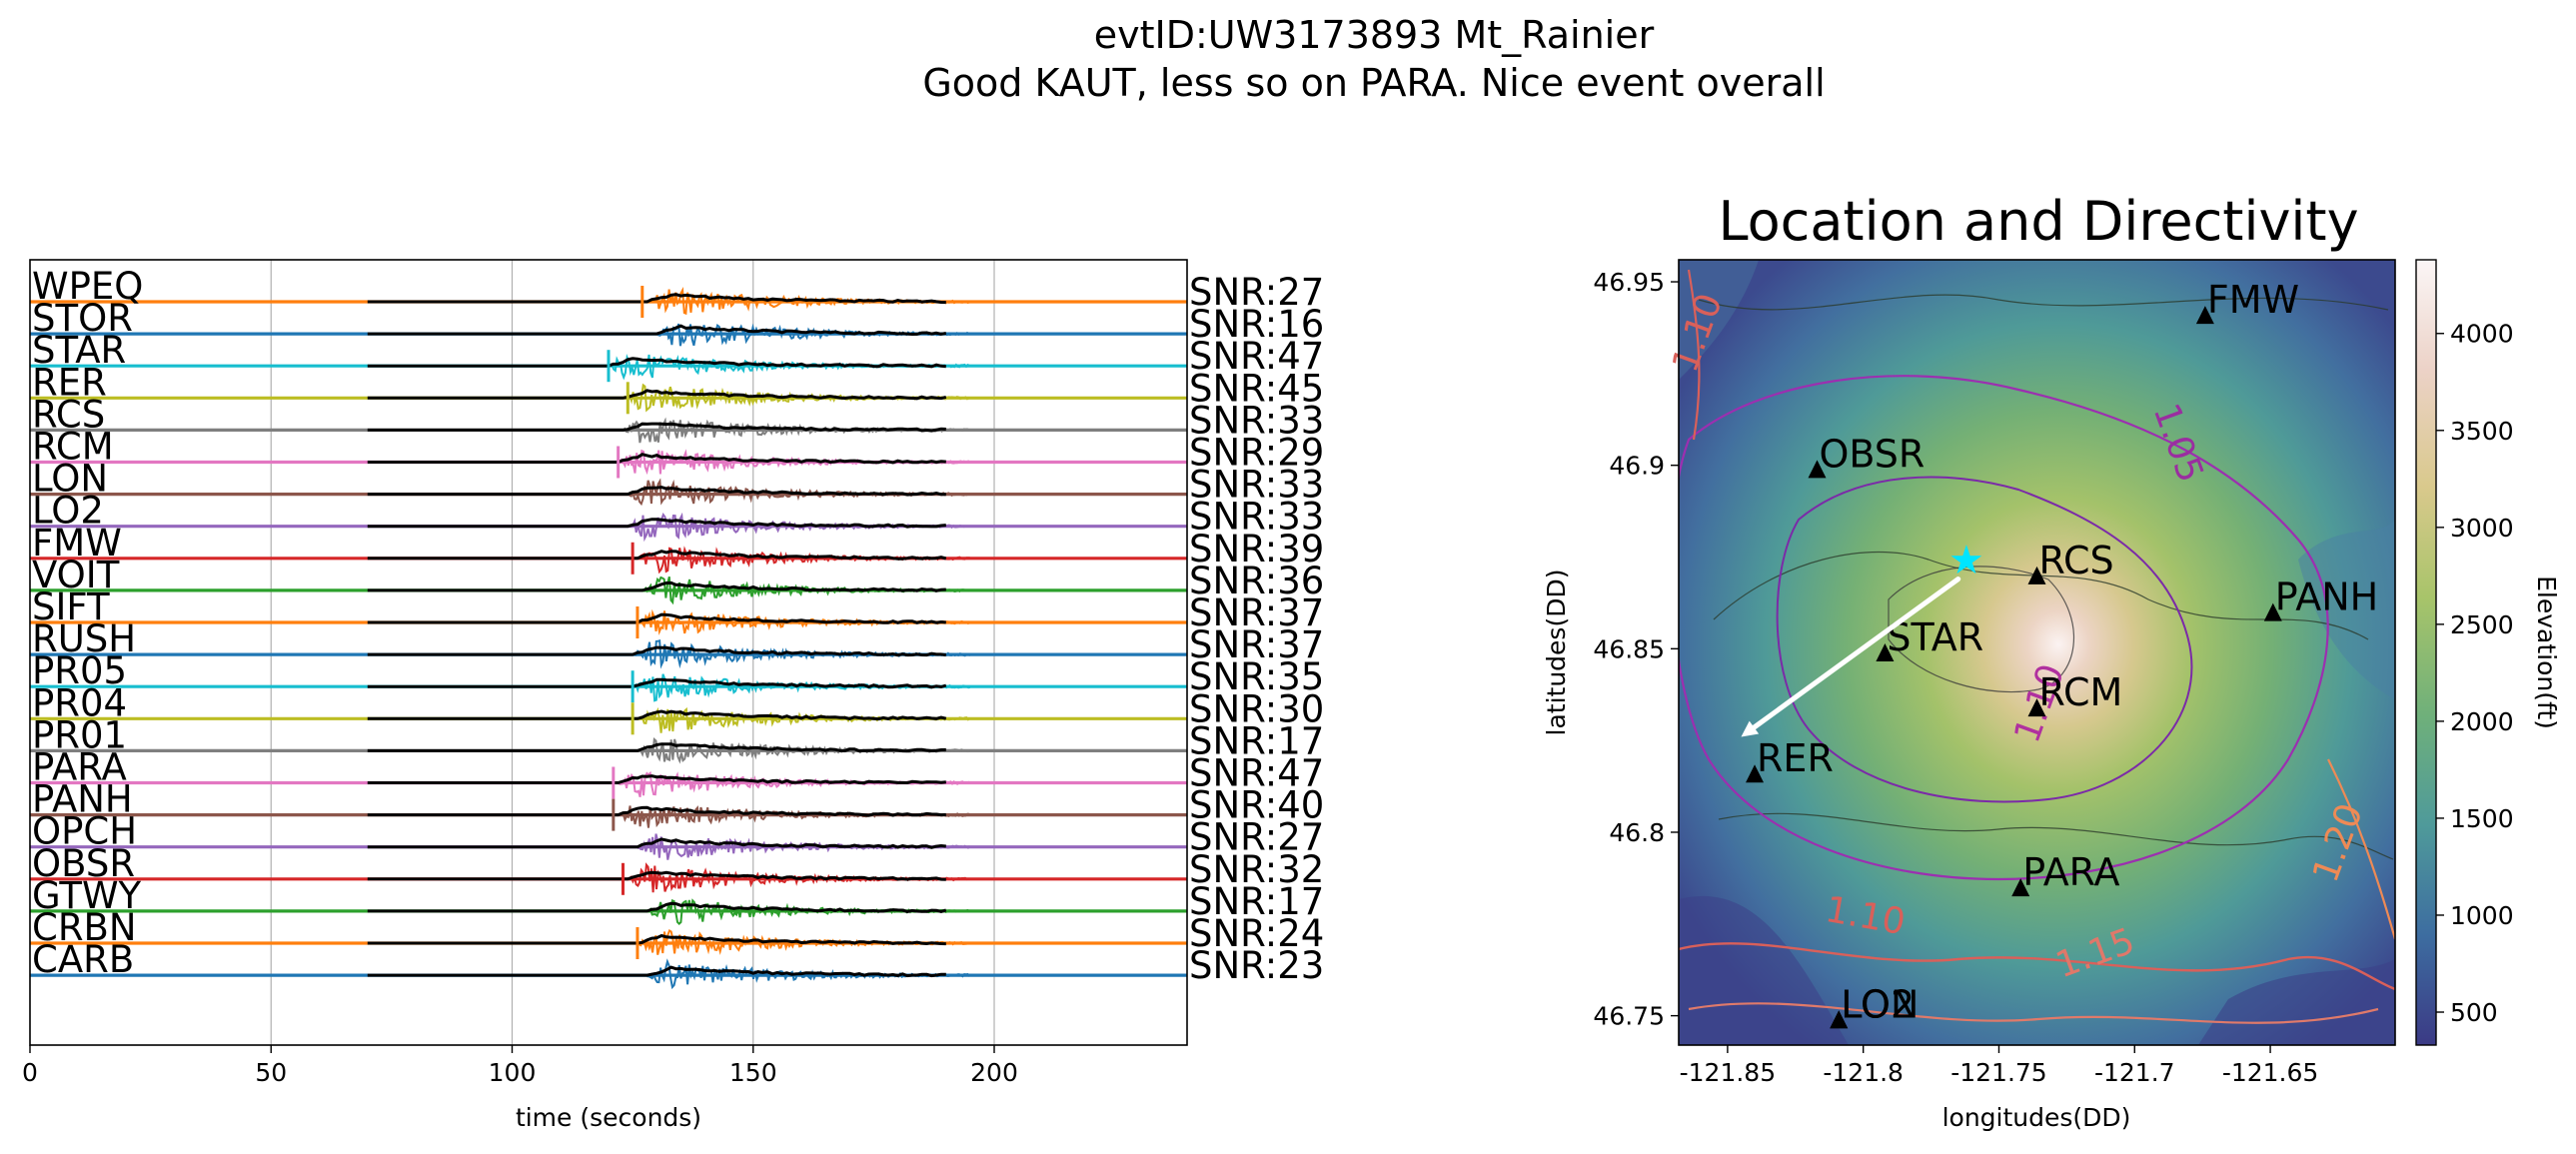 This screenshot has width=2576, height=1154. Describe the element at coordinates (677, 291) in the screenshot. I see `trace-wpeq: WPEQ SNR:27` at that location.